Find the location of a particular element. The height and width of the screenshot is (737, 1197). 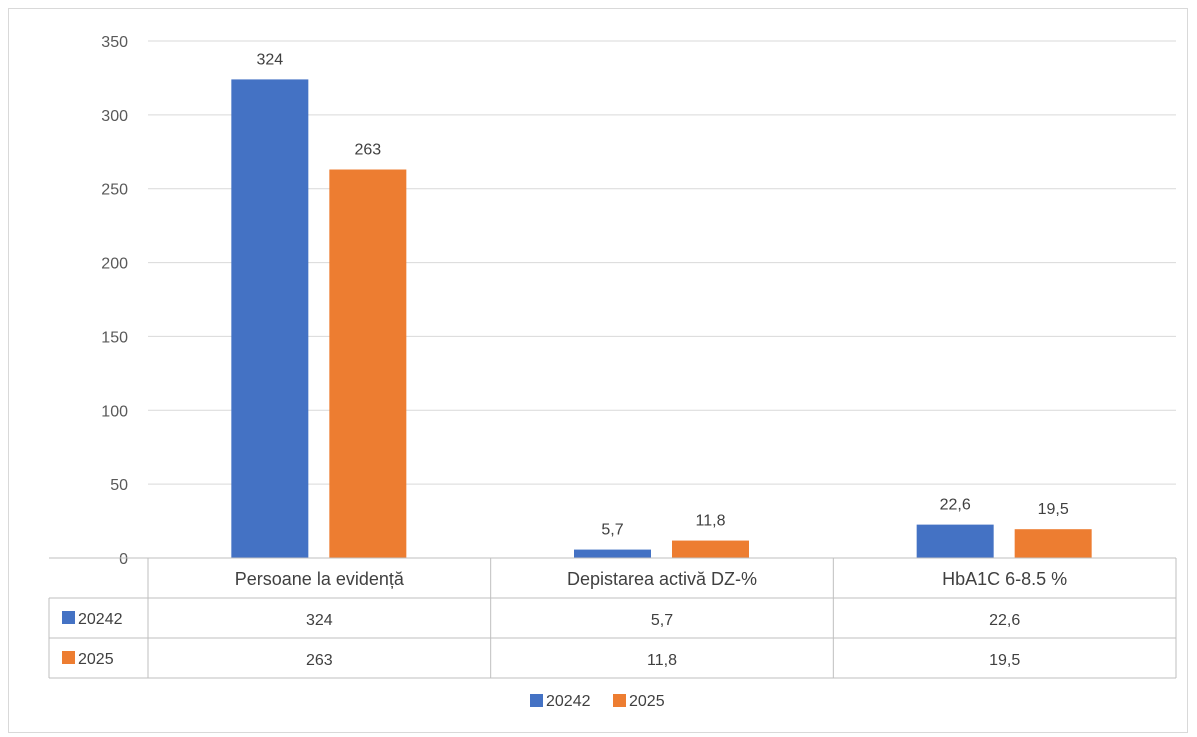

data-label: 263 is located at coordinates (367, 150).